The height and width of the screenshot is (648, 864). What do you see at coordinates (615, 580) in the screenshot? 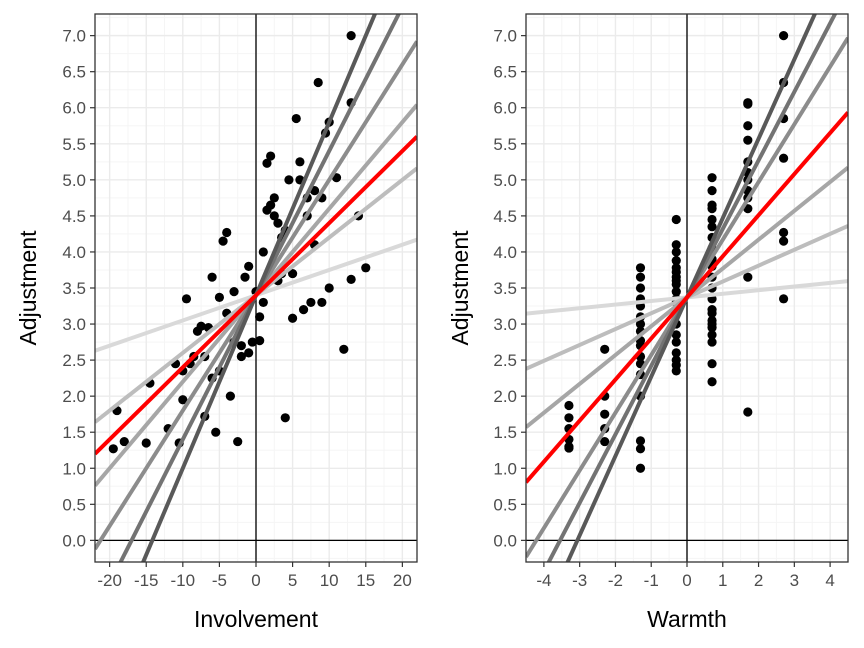
I see `x-tick-label: -2` at bounding box center [615, 580].